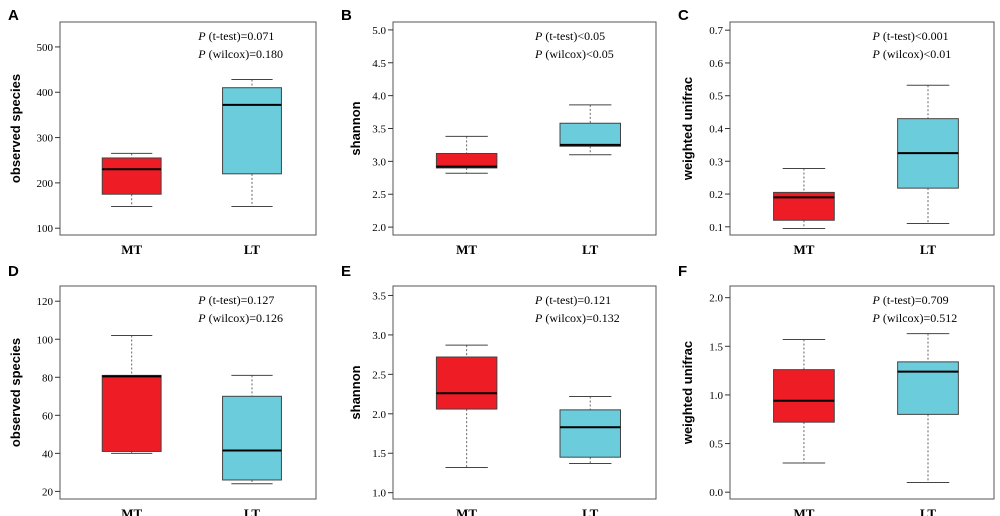  I want to click on y-tick-label: 0.4, so click(716, 130).